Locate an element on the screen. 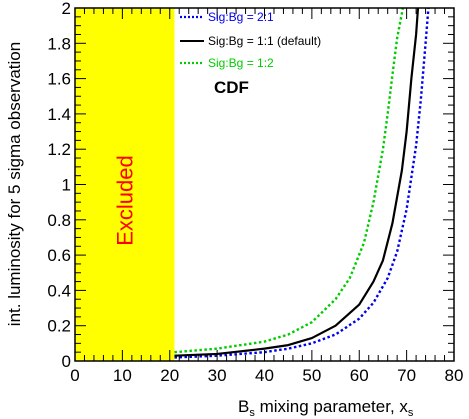 Image resolution: width=469 pixels, height=419 pixels. x-tick-label: 20 is located at coordinates (169, 375).